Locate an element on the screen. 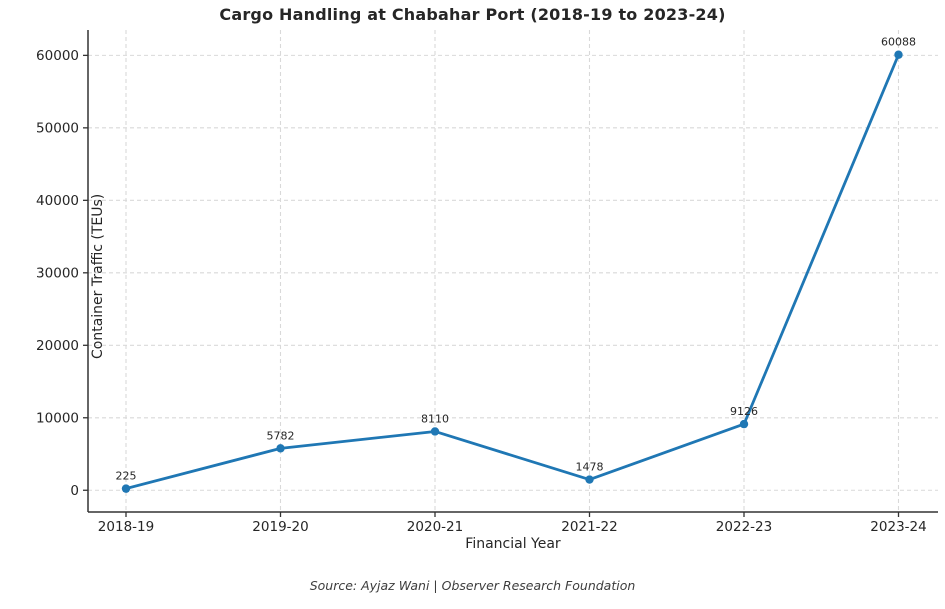  y-tick-label: 10000 is located at coordinates (57, 418).